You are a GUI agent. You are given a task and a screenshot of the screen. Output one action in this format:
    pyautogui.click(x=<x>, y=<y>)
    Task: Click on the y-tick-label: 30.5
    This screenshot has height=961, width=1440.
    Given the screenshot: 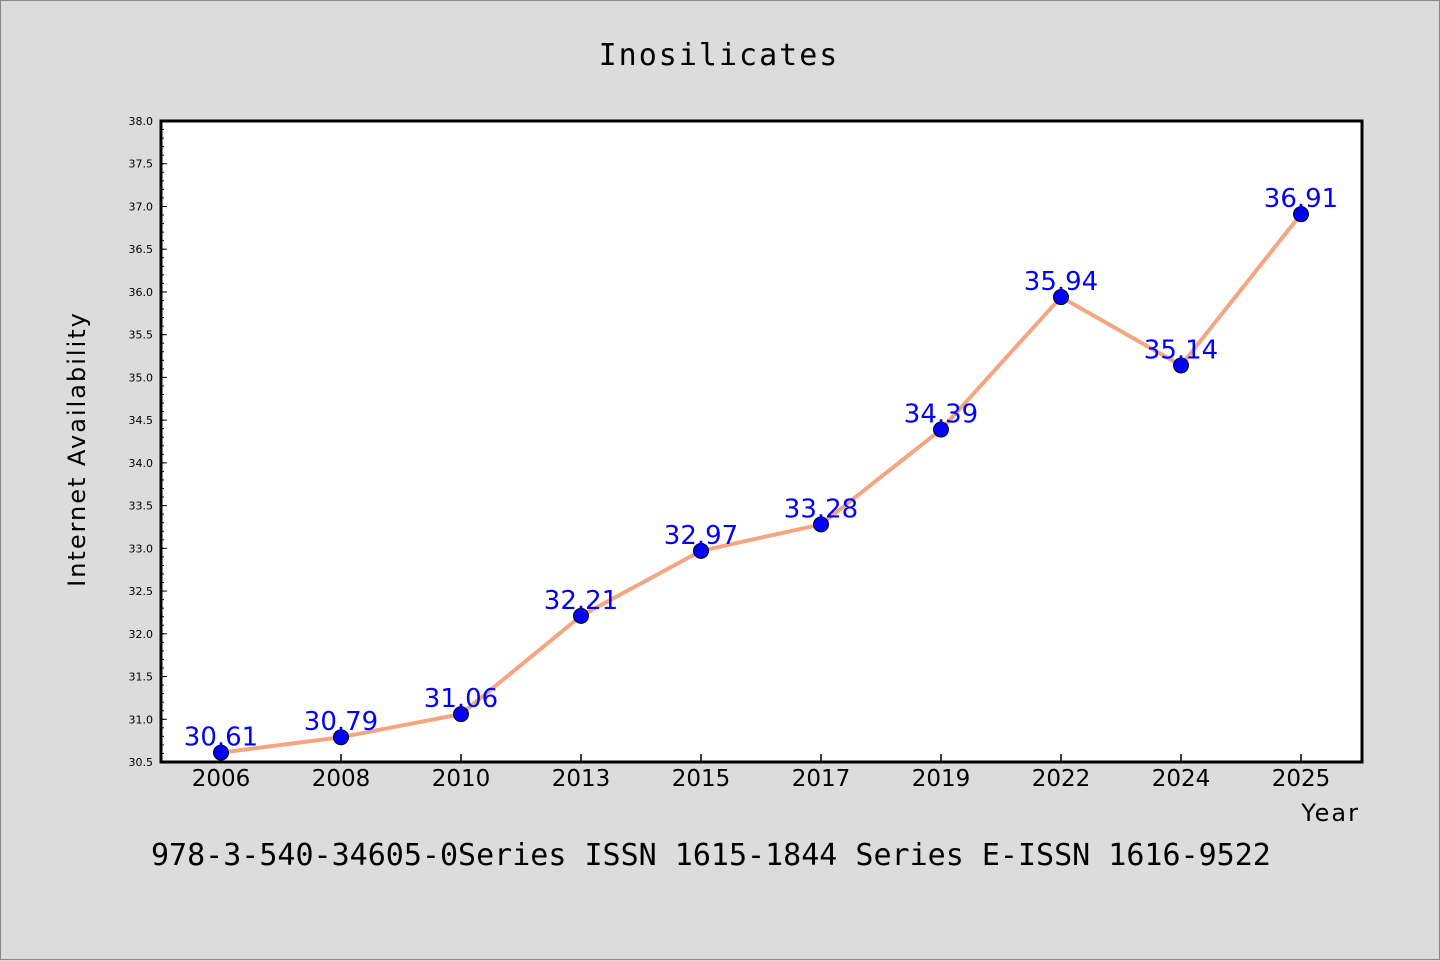 What is the action you would take?
    pyautogui.click(x=141, y=762)
    